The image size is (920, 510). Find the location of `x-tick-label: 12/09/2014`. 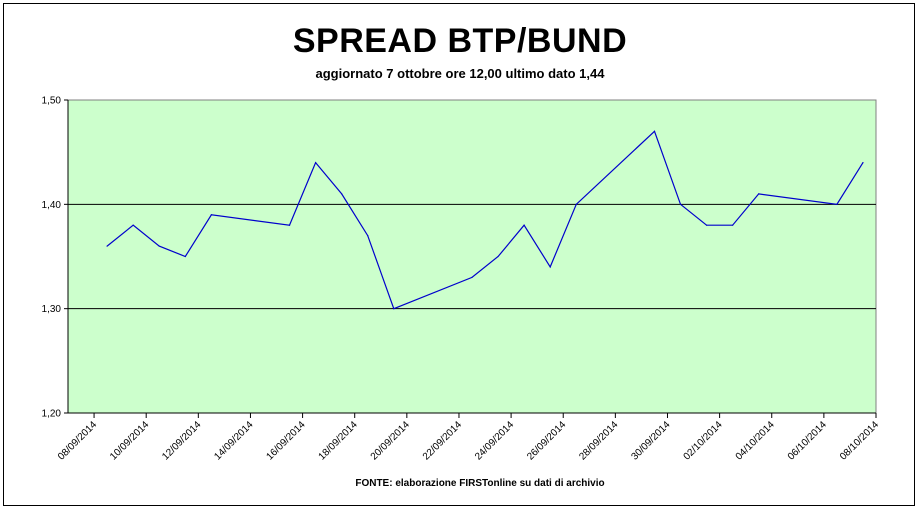

x-tick-label: 12/09/2014 is located at coordinates (181, 440).